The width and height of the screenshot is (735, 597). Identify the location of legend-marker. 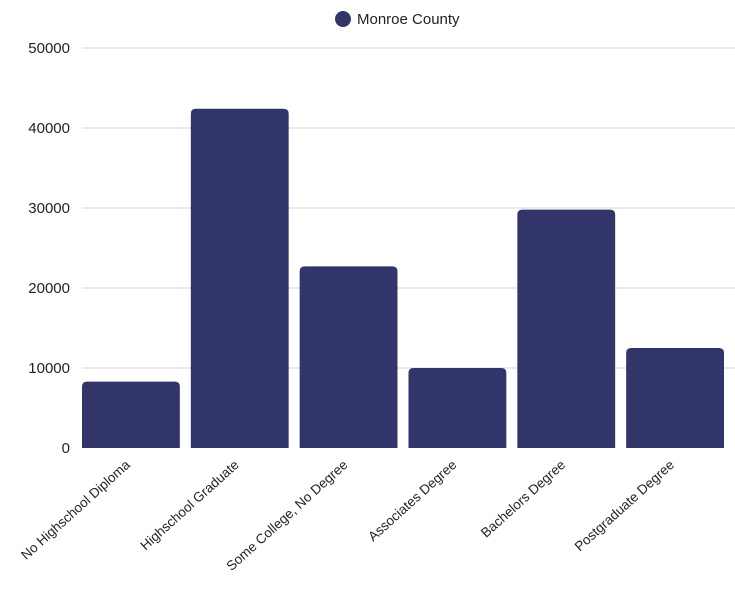
(343, 19).